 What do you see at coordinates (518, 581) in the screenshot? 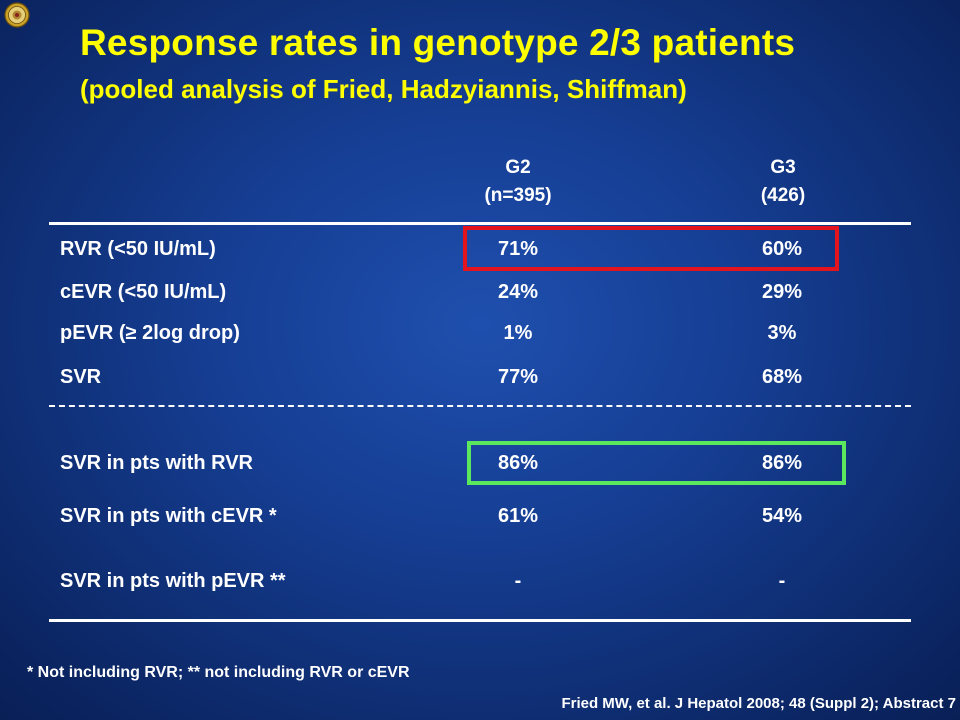
I see `cell-svr-pevr-g2: -` at bounding box center [518, 581].